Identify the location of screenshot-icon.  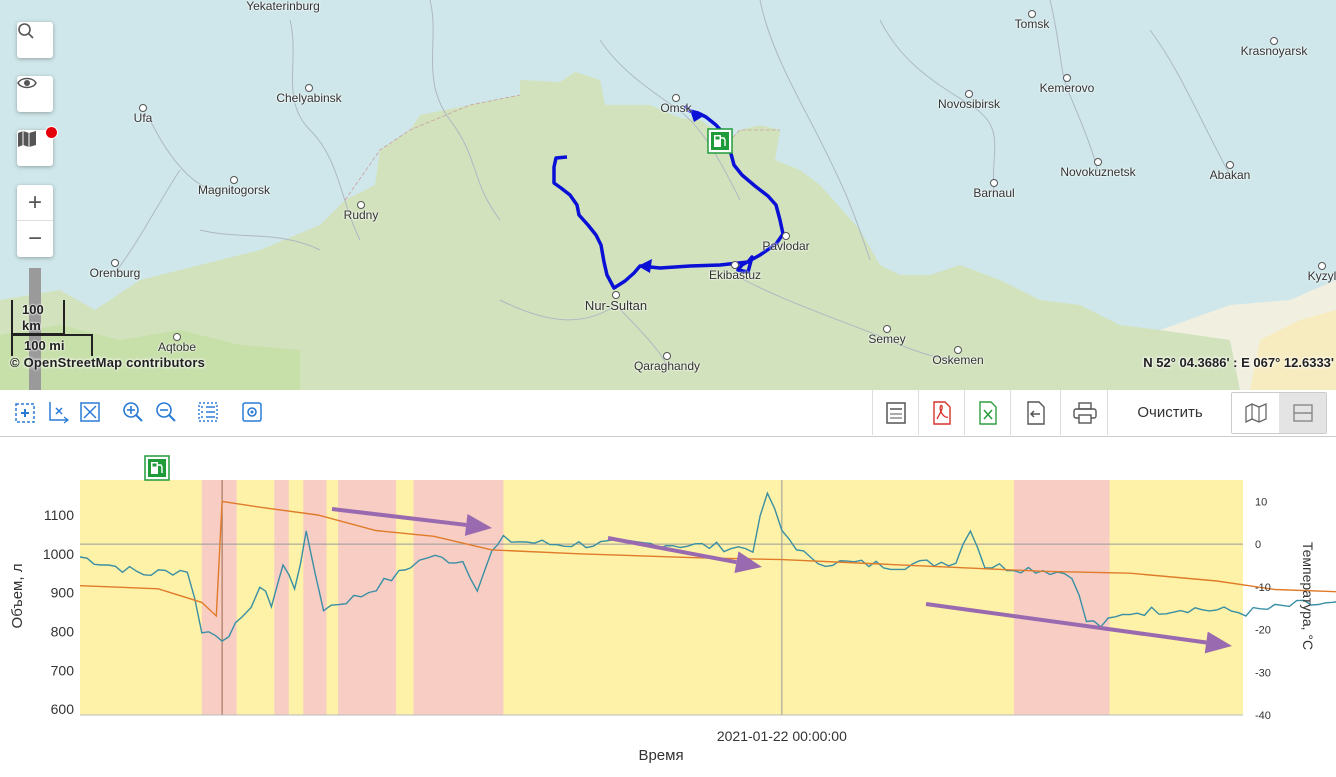
(252, 412).